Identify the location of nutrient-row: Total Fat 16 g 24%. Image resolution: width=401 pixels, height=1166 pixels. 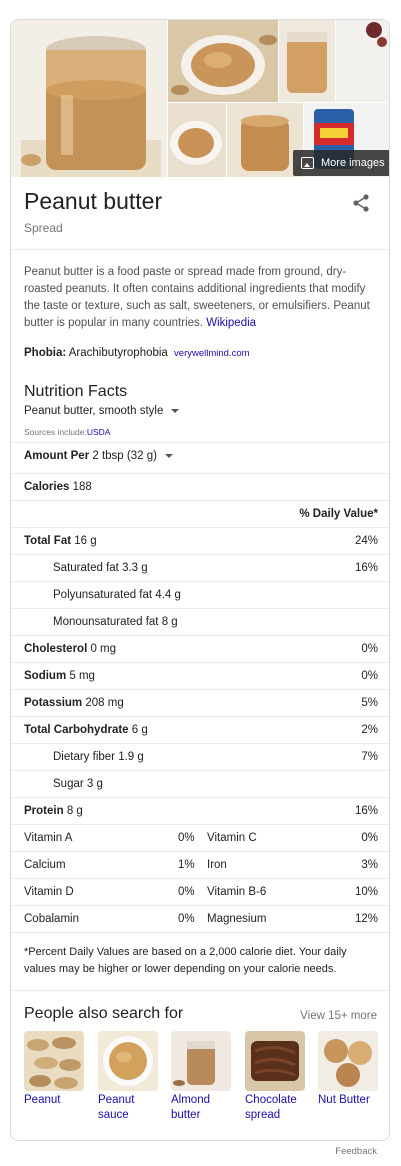
(200, 540).